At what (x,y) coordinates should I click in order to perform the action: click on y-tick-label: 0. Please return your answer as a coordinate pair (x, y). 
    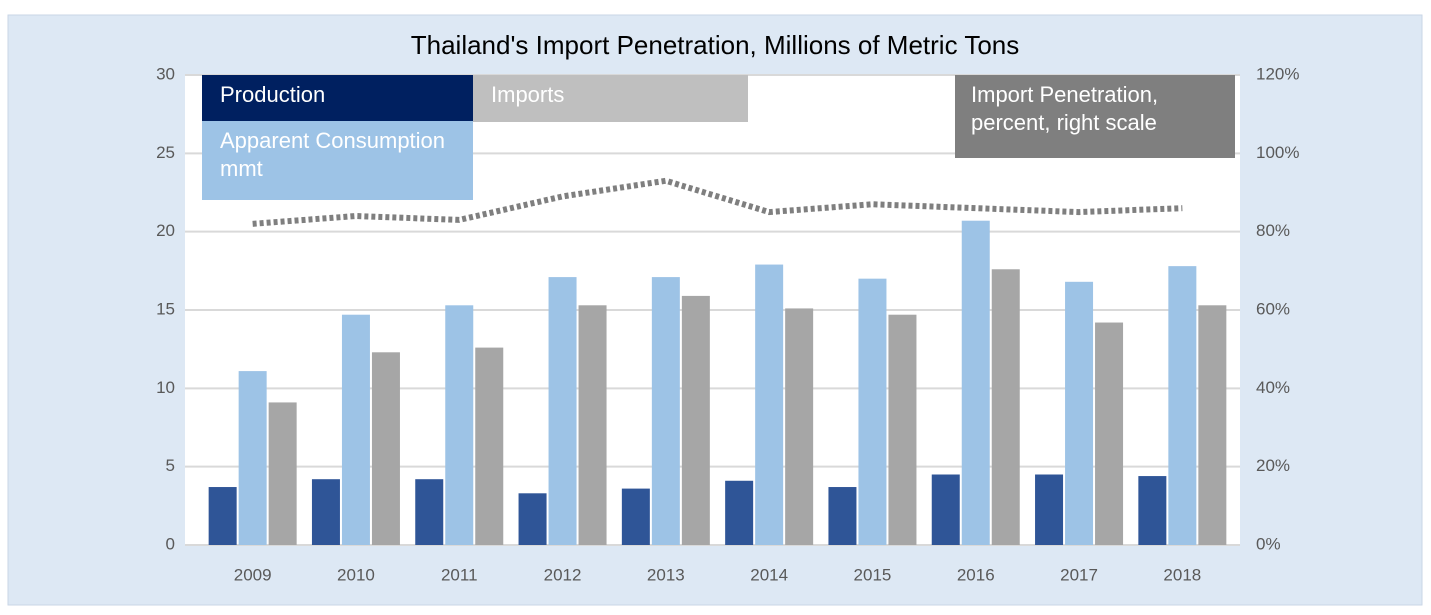
    Looking at the image, I should click on (170, 543).